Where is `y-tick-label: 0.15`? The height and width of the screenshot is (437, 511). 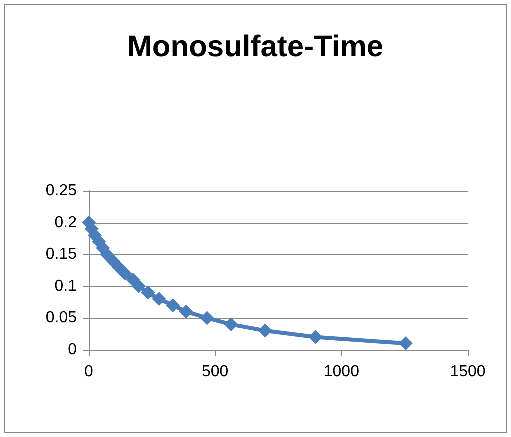
y-tick-label: 0.15 is located at coordinates (62, 255).